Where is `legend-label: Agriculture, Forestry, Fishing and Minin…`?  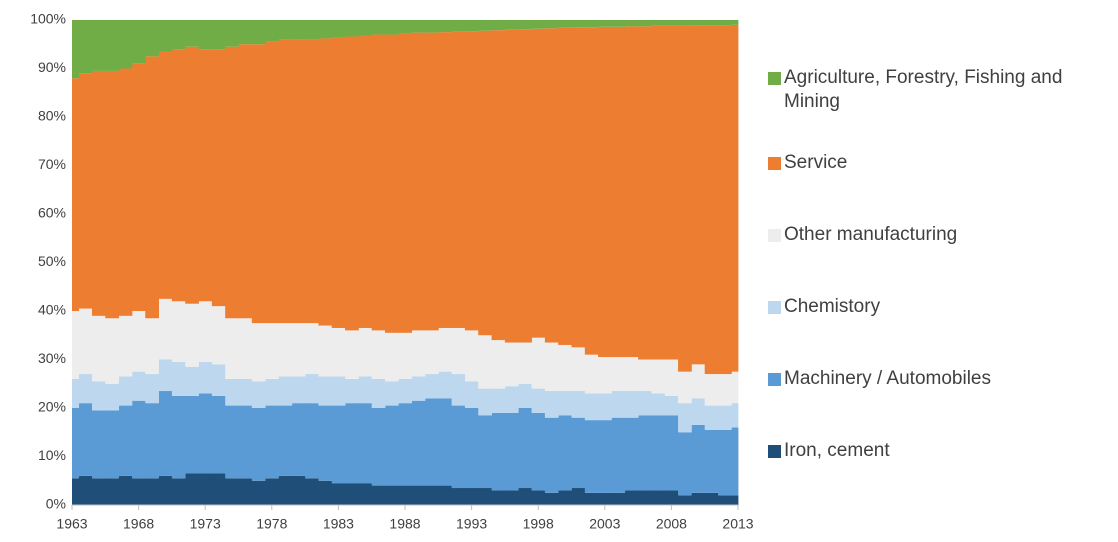
legend-label: Agriculture, Forestry, Fishing and Minin… is located at coordinates (923, 89).